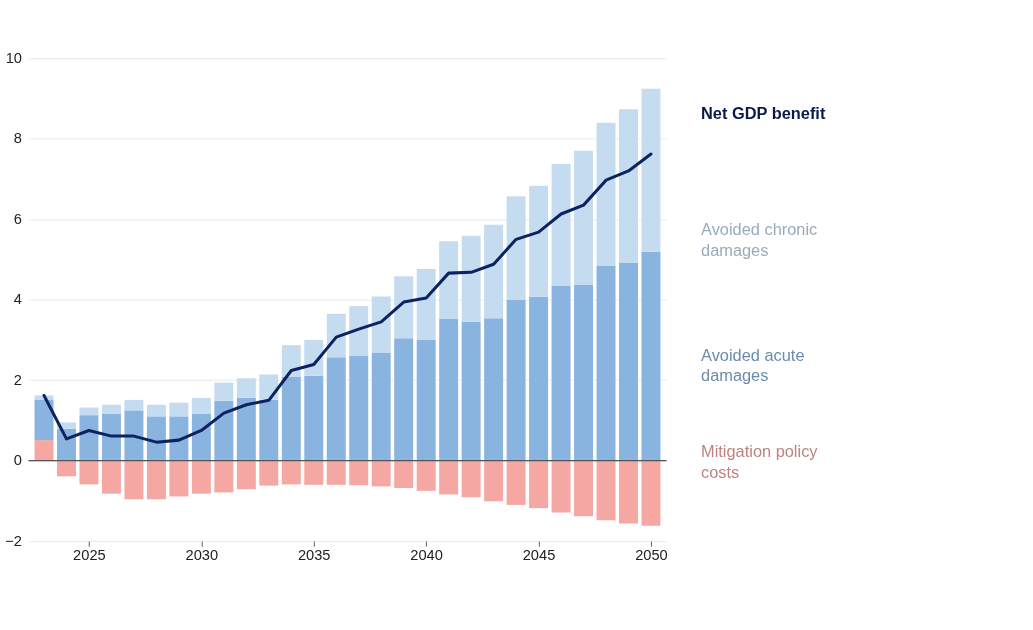  What do you see at coordinates (17, 460) in the screenshot?
I see `y-tick-label: 0` at bounding box center [17, 460].